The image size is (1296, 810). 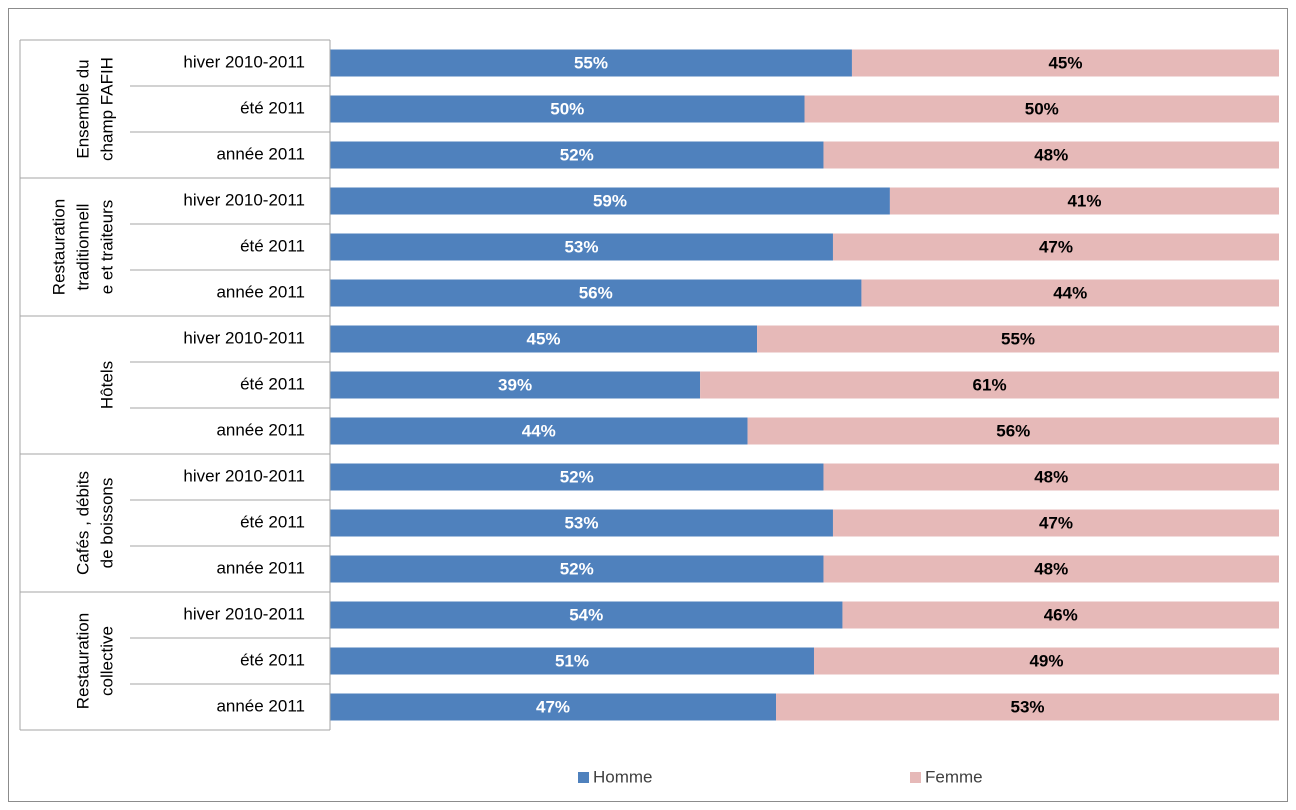 I want to click on group-label: collective, so click(x=106, y=661).